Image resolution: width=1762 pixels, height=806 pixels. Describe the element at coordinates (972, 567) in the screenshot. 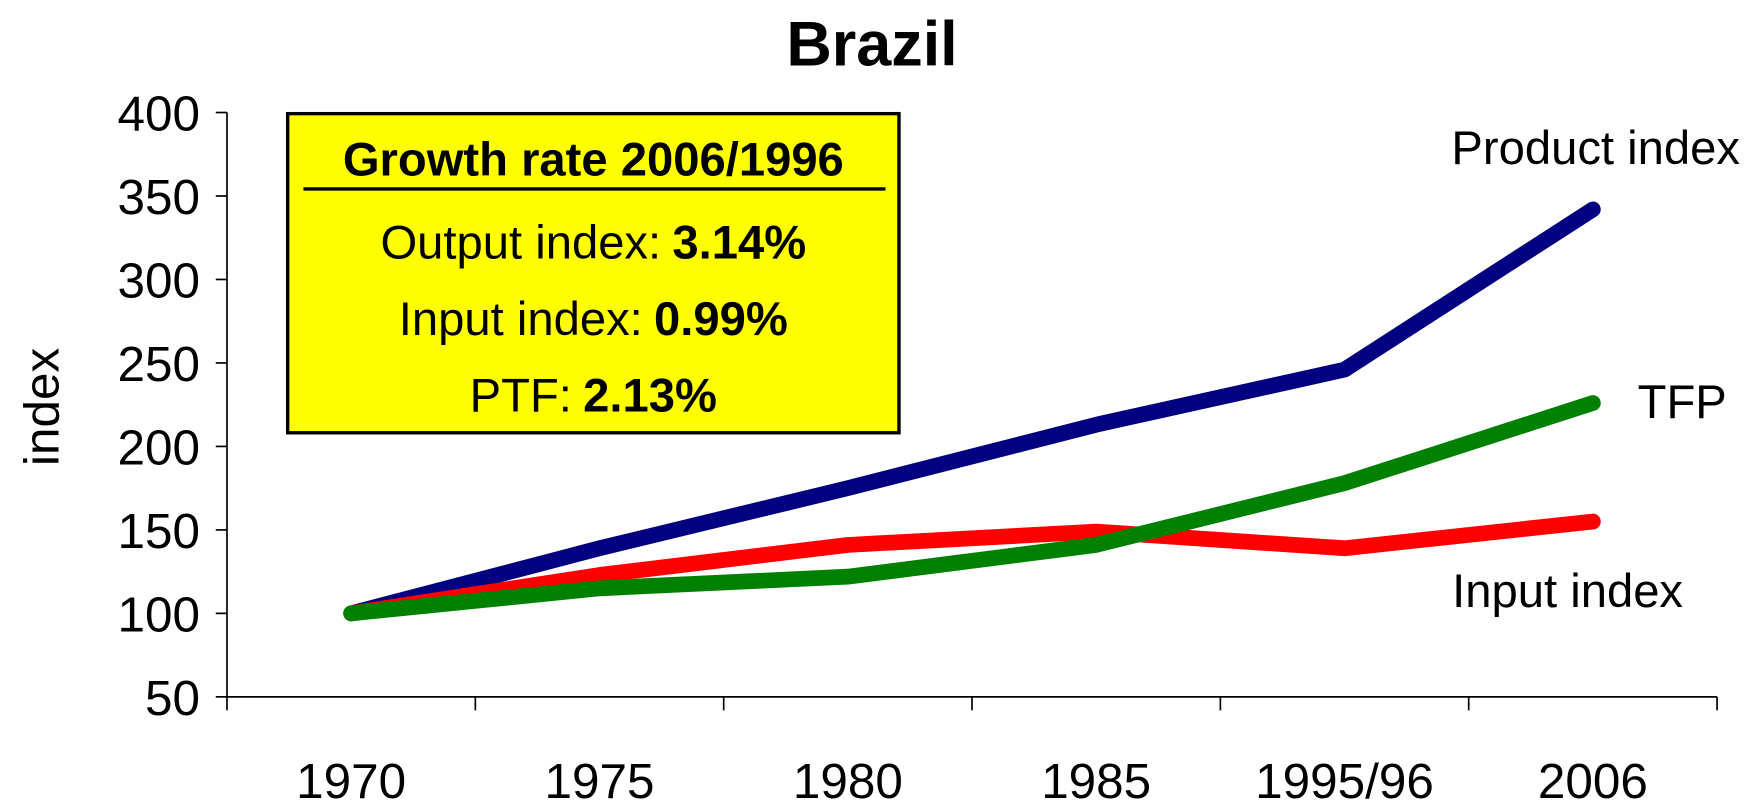

I see `series-line` at that location.